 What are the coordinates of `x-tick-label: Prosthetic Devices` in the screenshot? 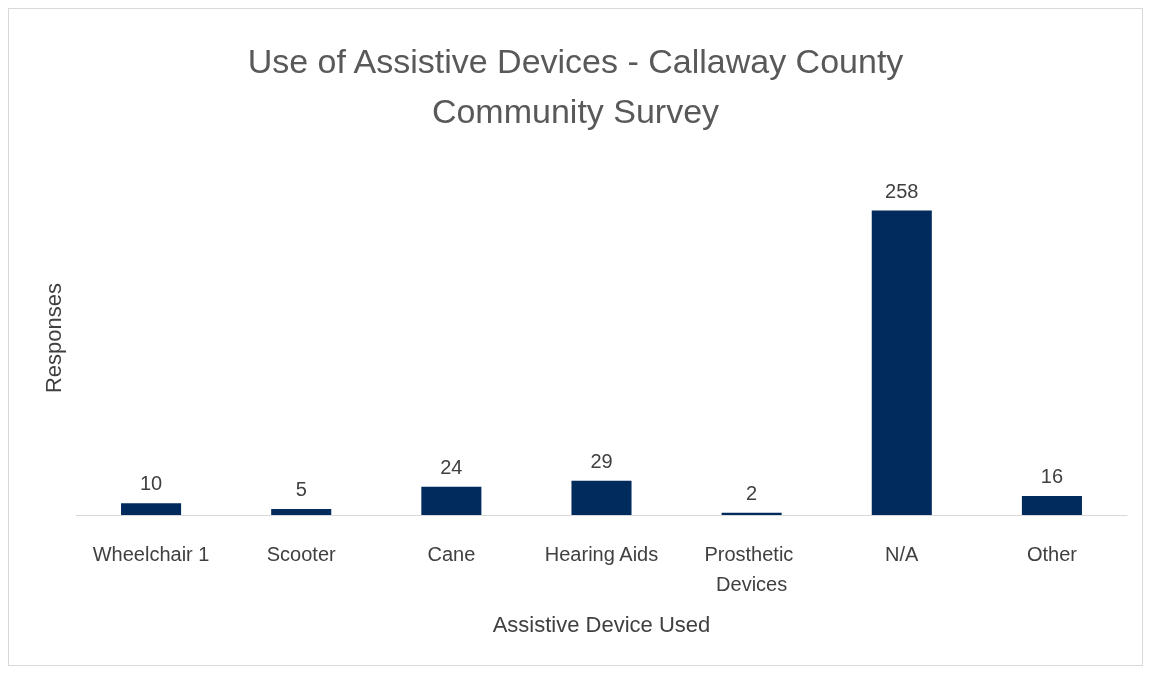 It's located at (751, 569).